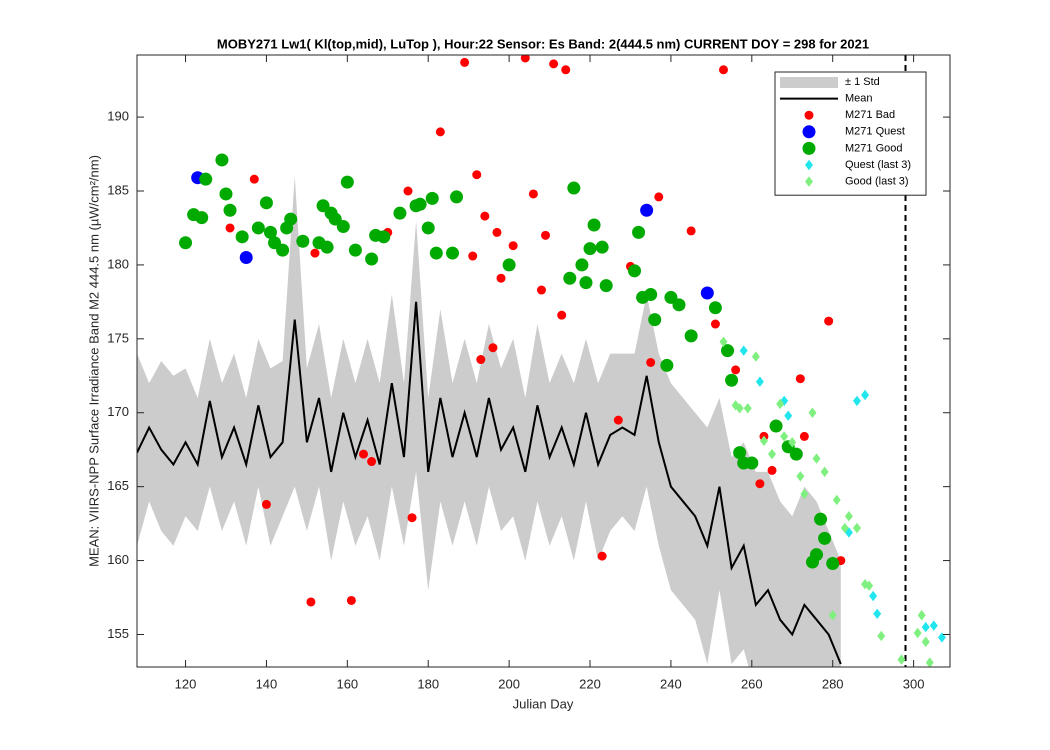 This screenshot has height=750, width=1050. I want to click on legend-label: M271 Good, so click(873, 148).